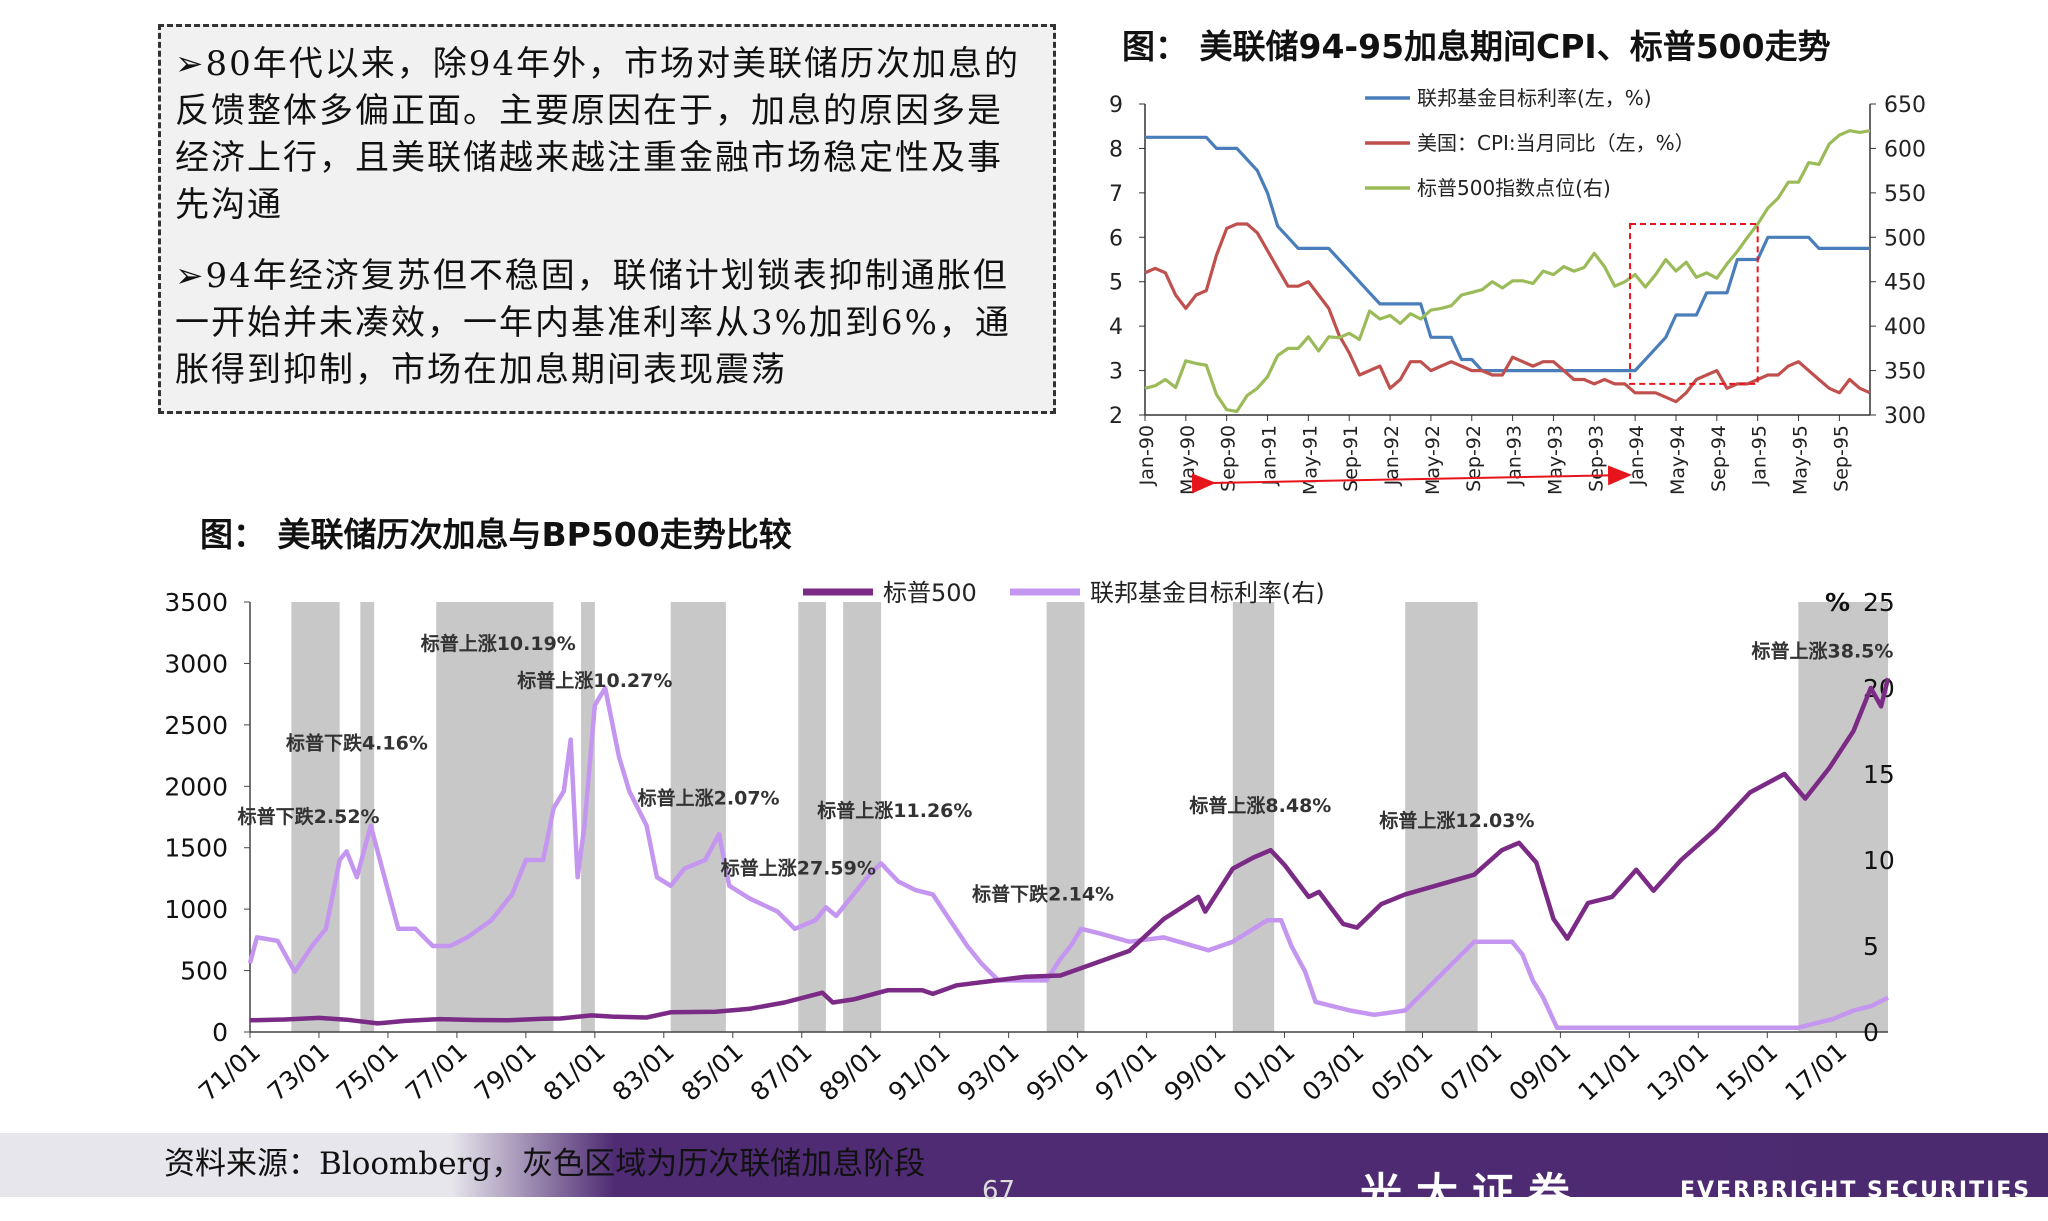 The width and height of the screenshot is (2048, 1221). What do you see at coordinates (196, 602) in the screenshot?
I see `left-tick-label: 3500` at bounding box center [196, 602].